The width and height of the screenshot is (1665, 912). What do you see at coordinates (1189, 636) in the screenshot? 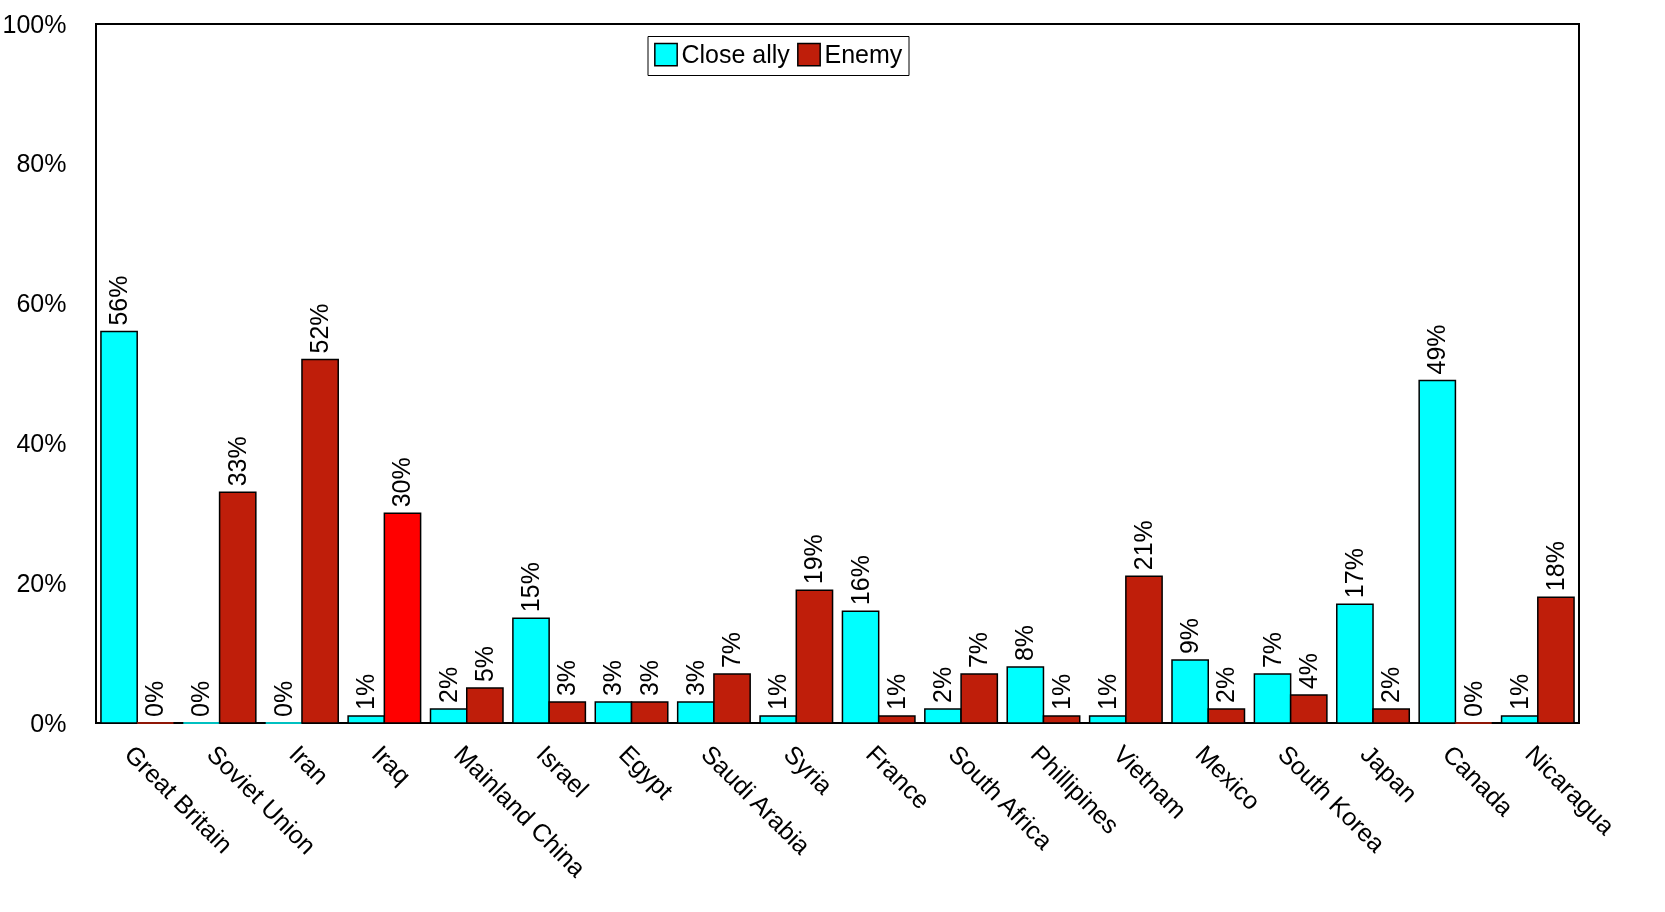
I see `data-label: 9%` at bounding box center [1189, 636].